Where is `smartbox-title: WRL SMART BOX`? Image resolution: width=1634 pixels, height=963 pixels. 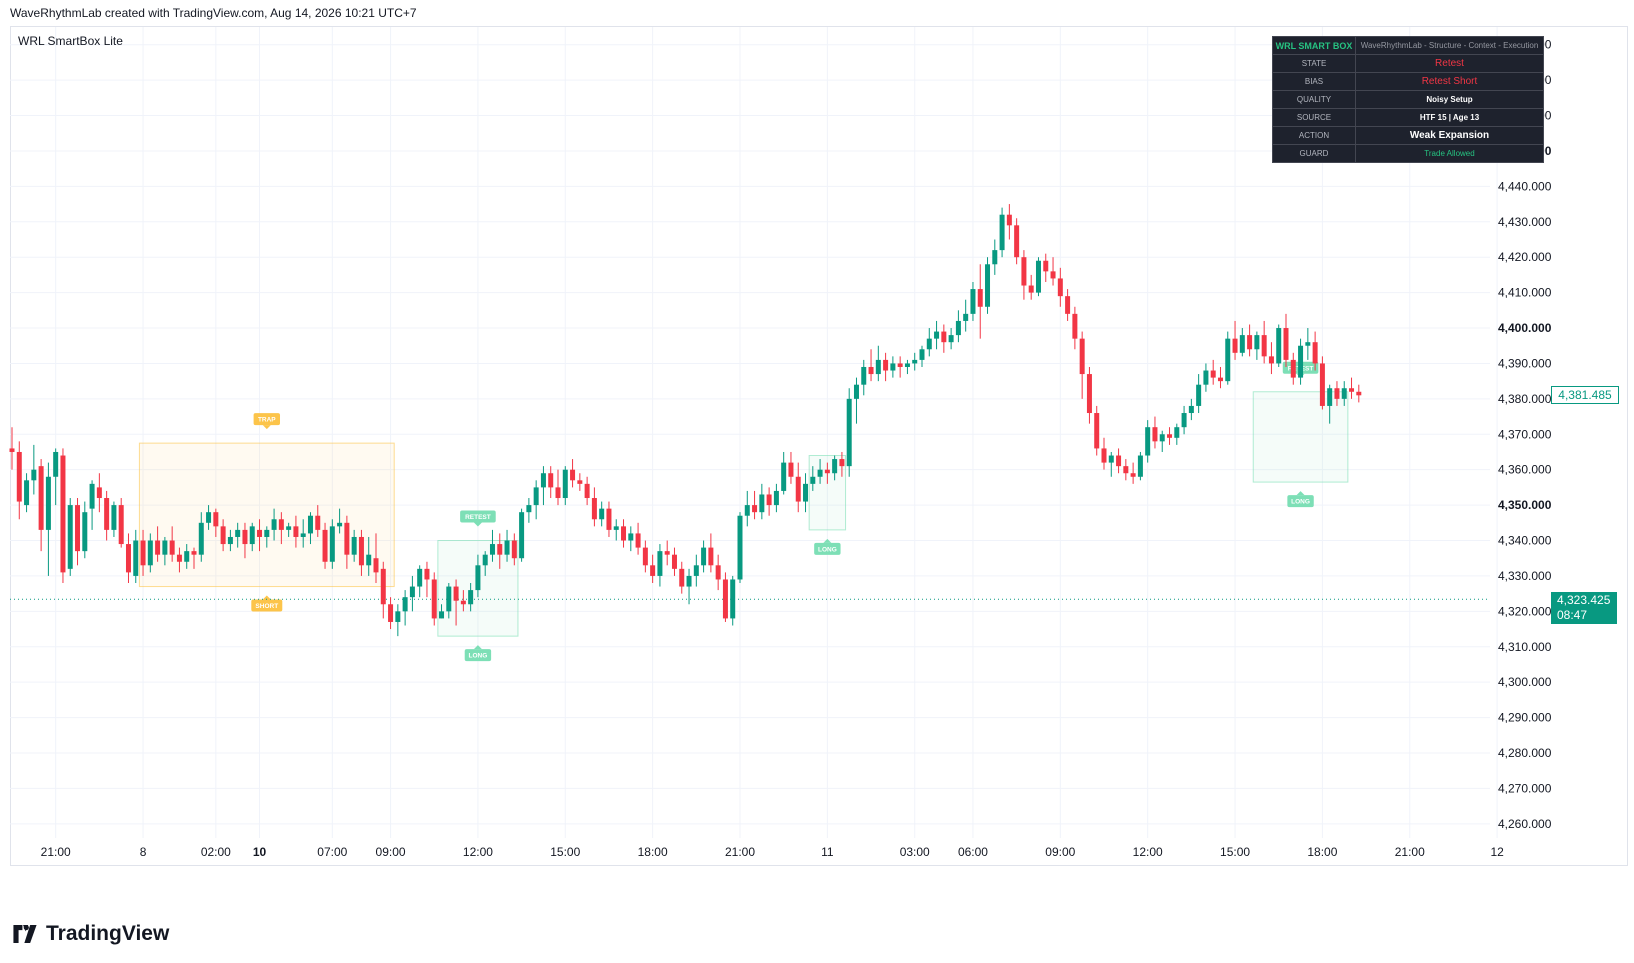 smartbox-title: WRL SMART BOX is located at coordinates (1314, 45).